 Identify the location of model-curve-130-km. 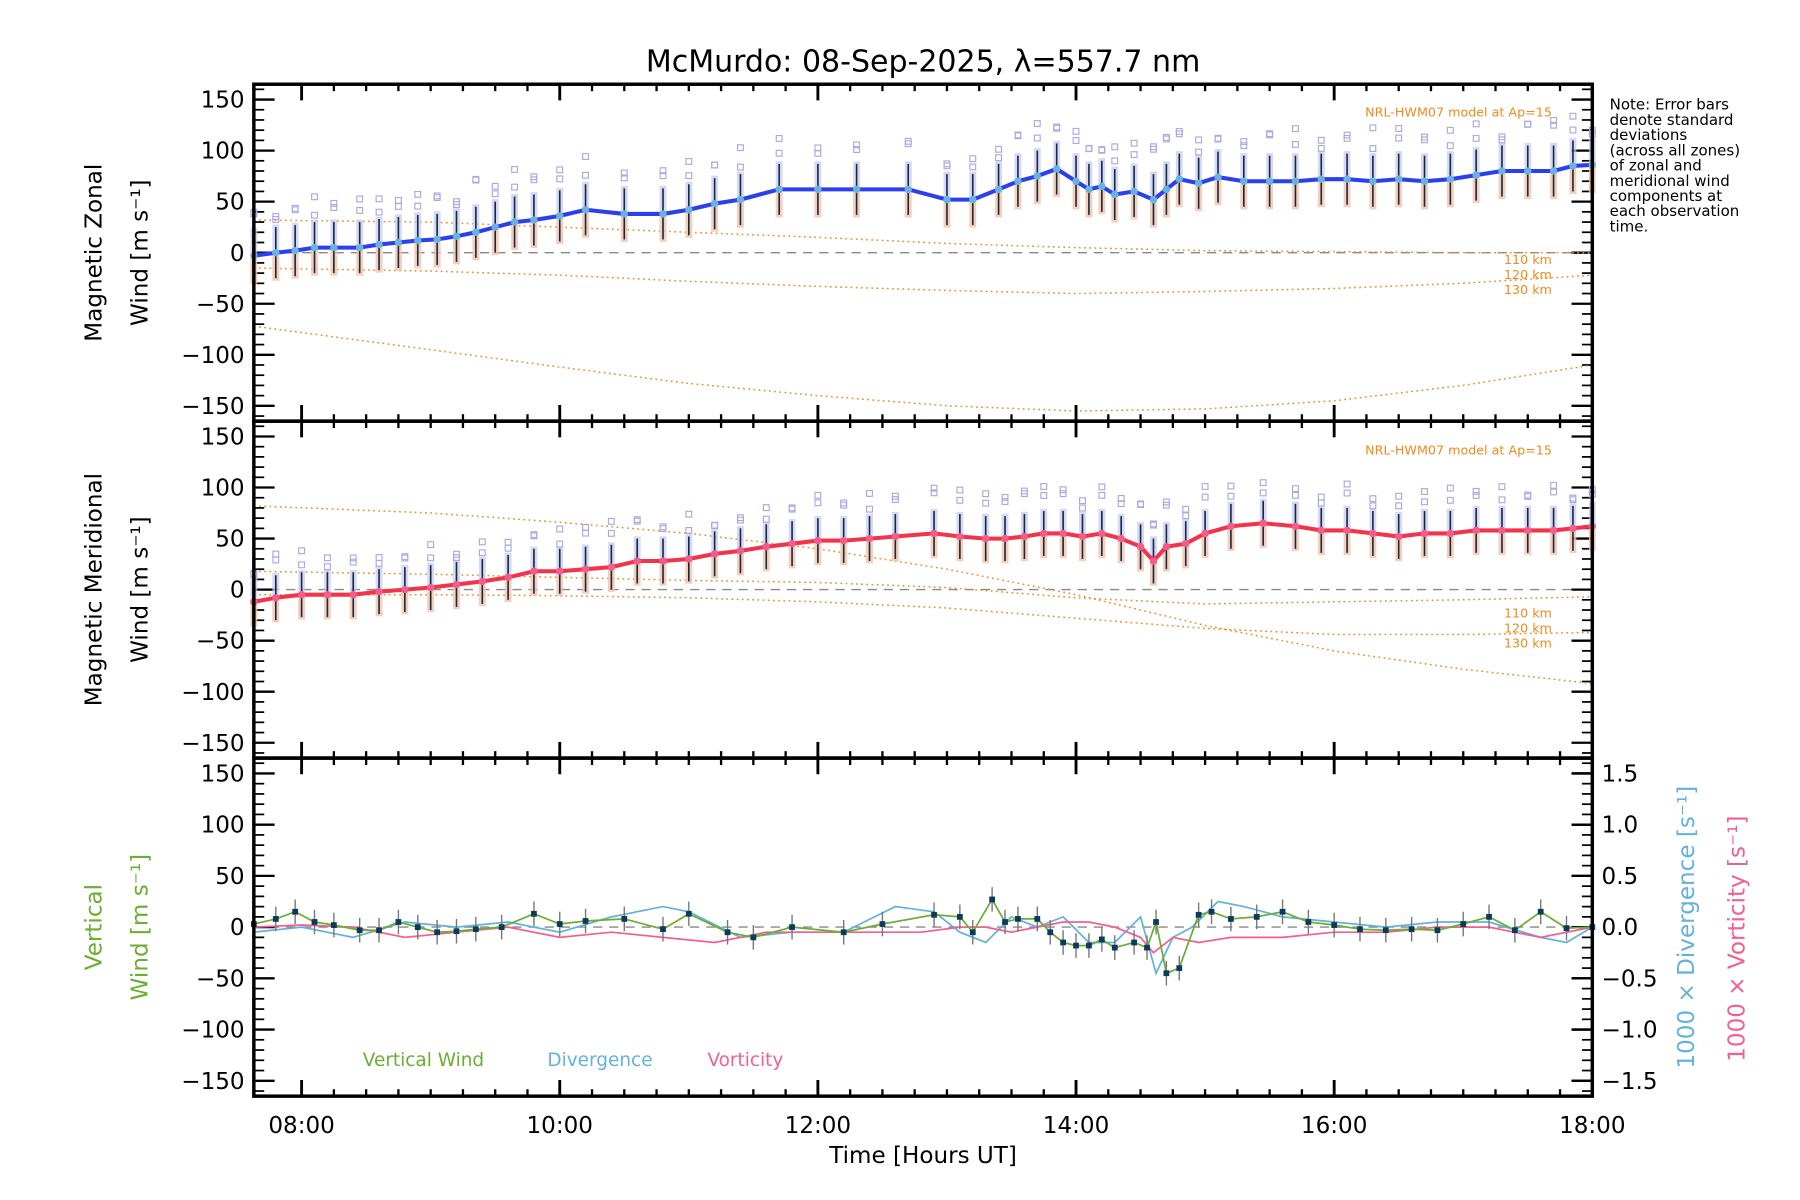
(923, 368).